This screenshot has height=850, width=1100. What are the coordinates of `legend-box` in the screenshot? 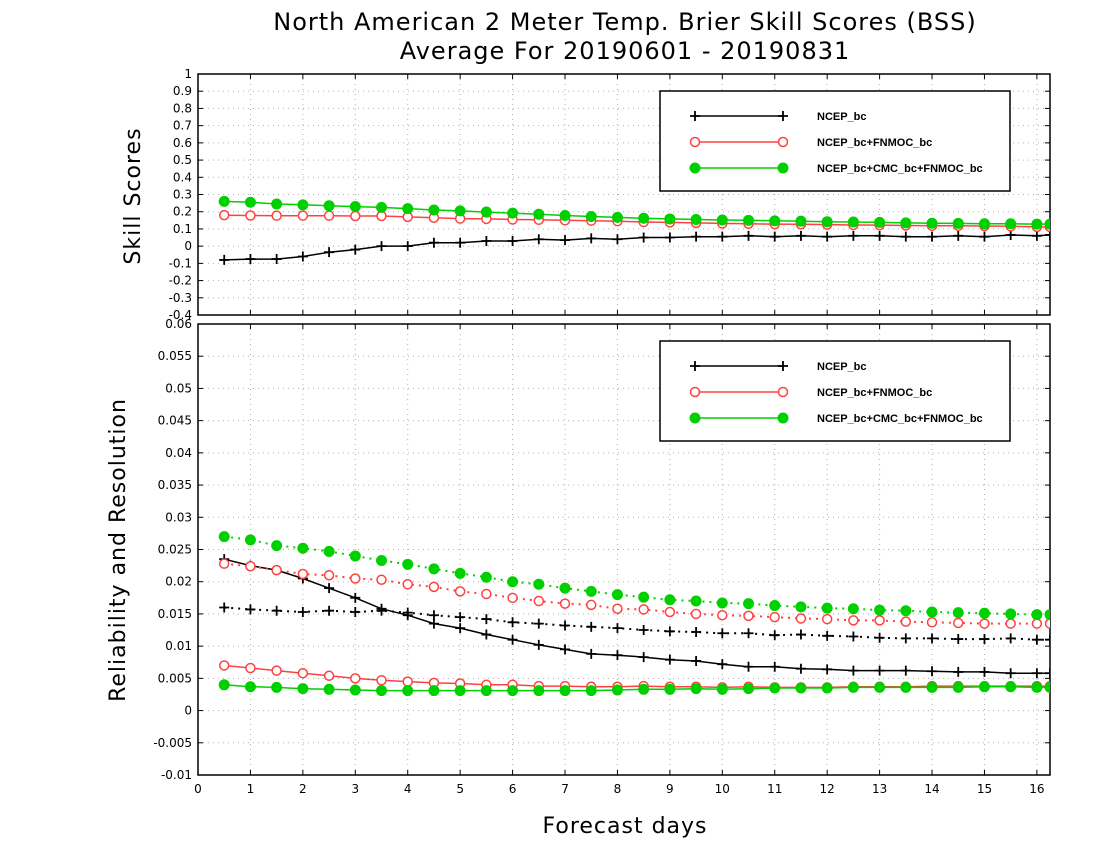 It's located at (835, 141).